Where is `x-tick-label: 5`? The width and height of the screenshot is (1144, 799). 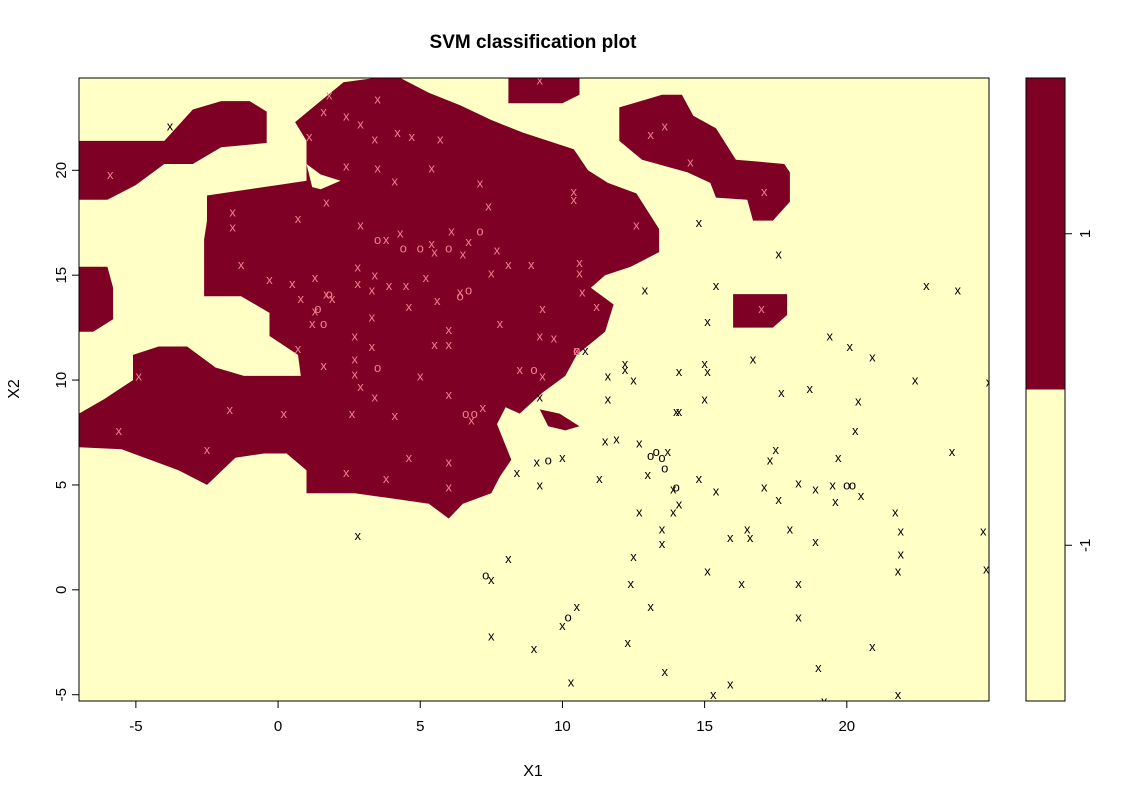 x-tick-label: 5 is located at coordinates (420, 726).